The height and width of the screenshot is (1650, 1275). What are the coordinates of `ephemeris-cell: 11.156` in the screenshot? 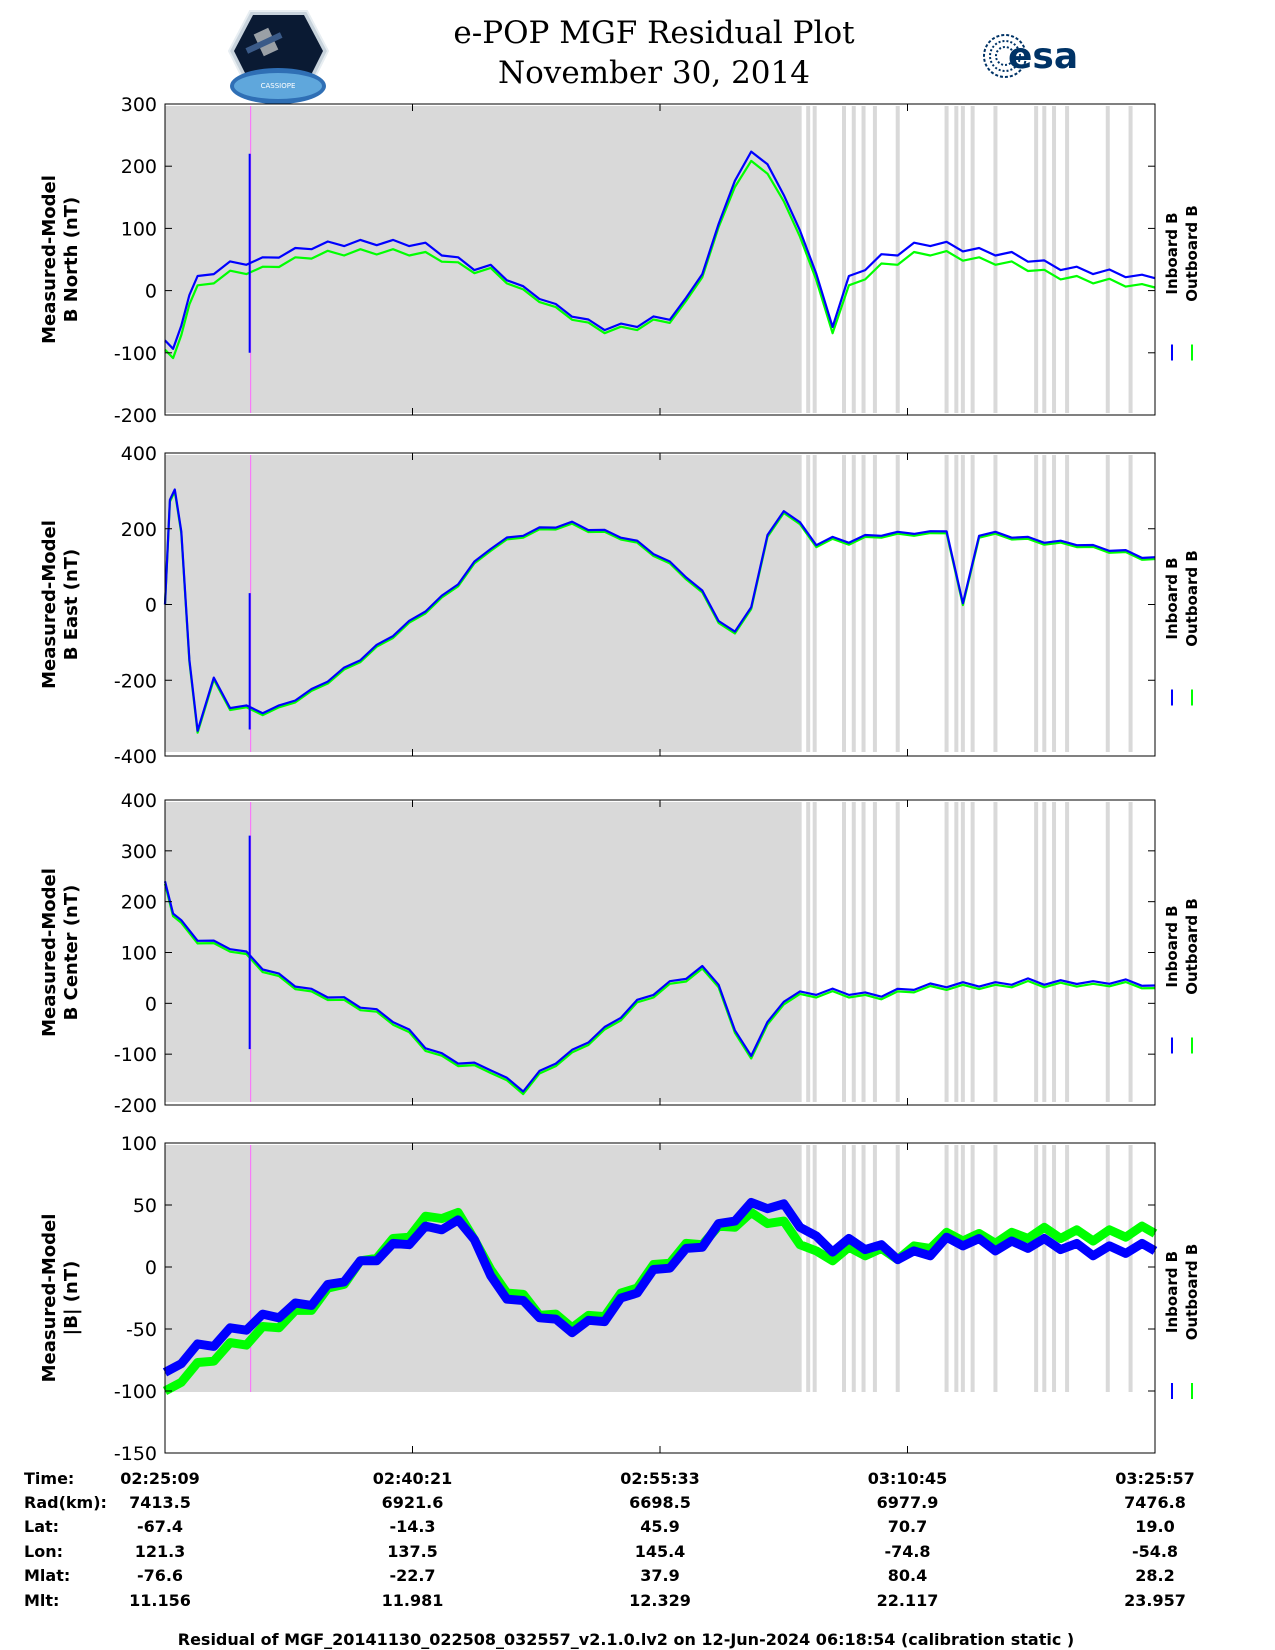 It's located at (160, 1600).